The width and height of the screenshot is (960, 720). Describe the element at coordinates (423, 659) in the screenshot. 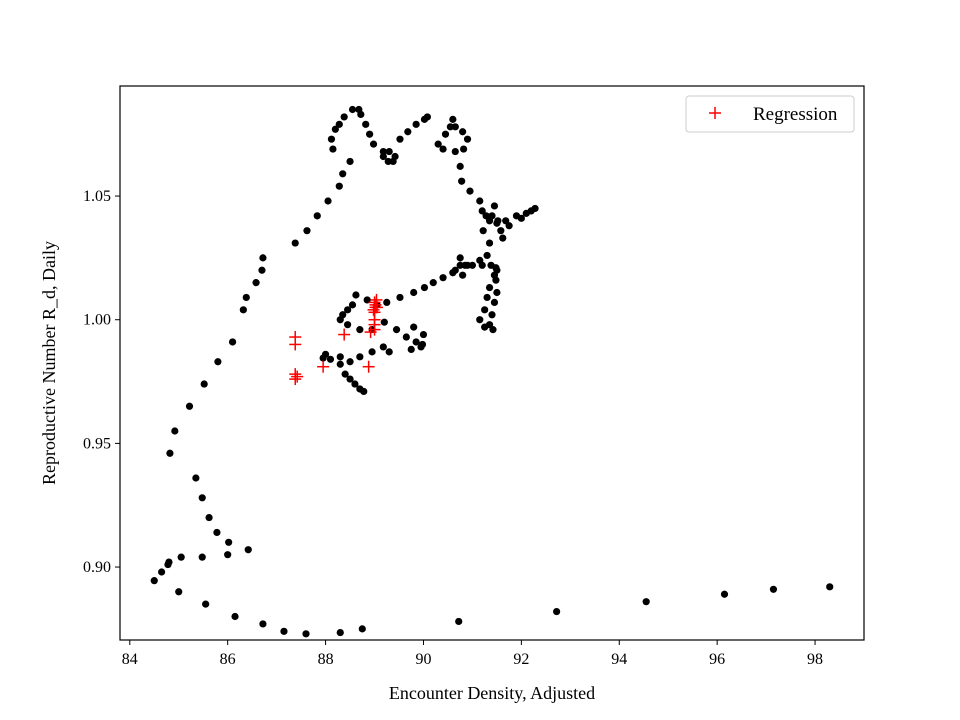

I see `x-tick-label: 90` at that location.